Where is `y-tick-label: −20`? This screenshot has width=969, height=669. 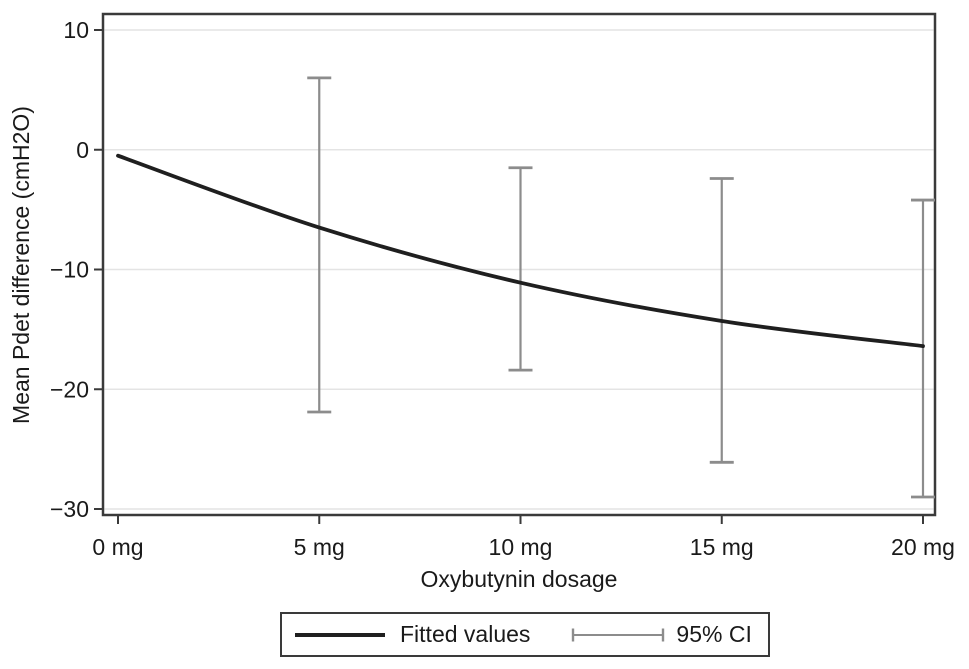
y-tick-label: −20 is located at coordinates (69, 389).